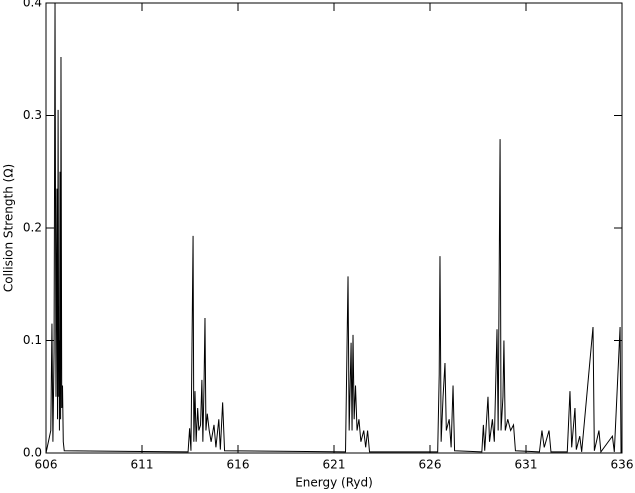 This screenshot has width=635, height=493. I want to click on x-tick-label: 626, so click(430, 465).